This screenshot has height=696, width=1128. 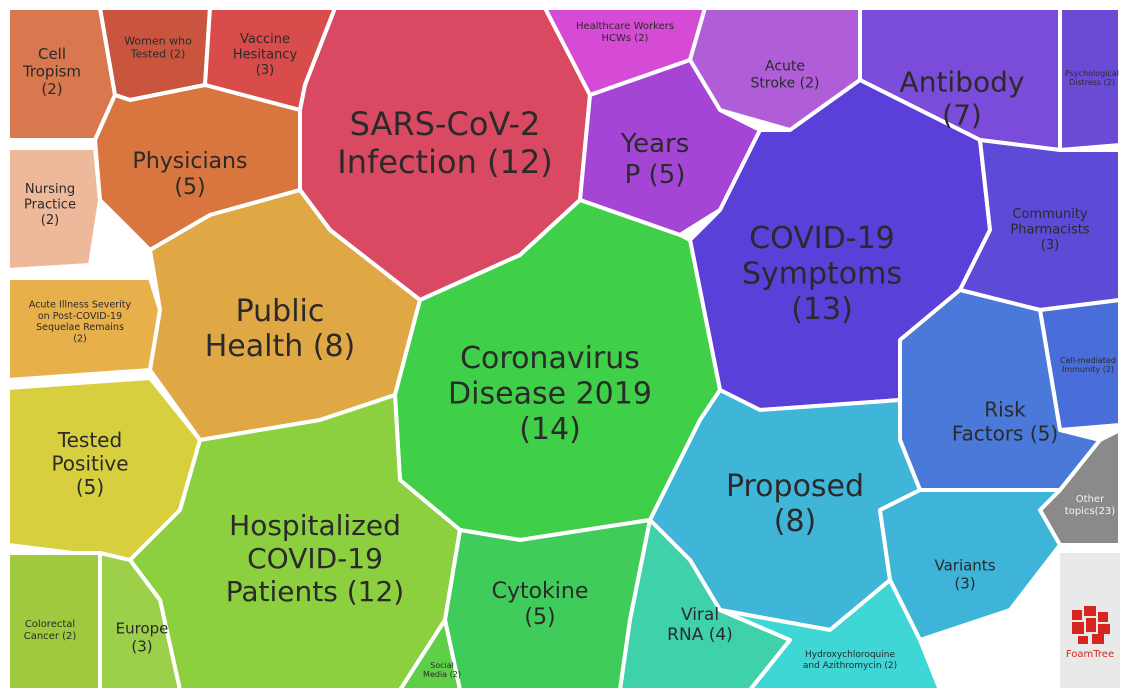 What do you see at coordinates (1005, 433) in the screenshot?
I see `cell-label: Factors (5)` at bounding box center [1005, 433].